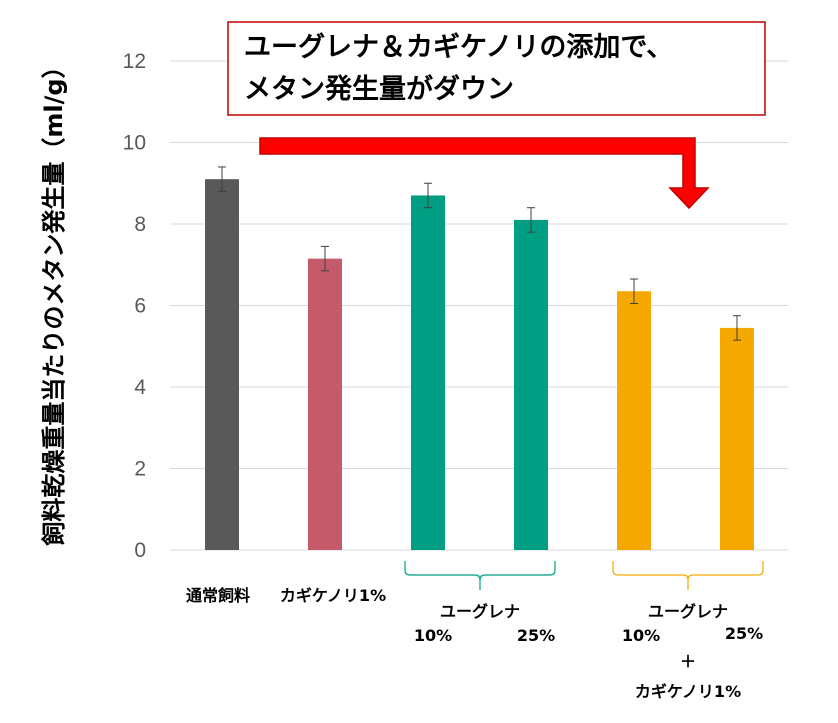  What do you see at coordinates (140, 224) in the screenshot?
I see `y-tick-label: 8` at bounding box center [140, 224].